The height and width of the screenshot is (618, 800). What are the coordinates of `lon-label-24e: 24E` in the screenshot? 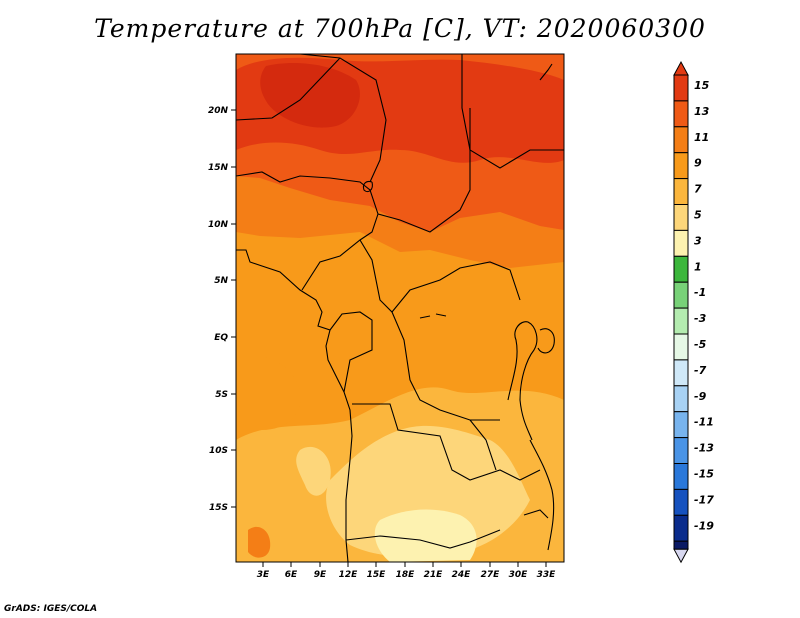 It's located at (462, 575).